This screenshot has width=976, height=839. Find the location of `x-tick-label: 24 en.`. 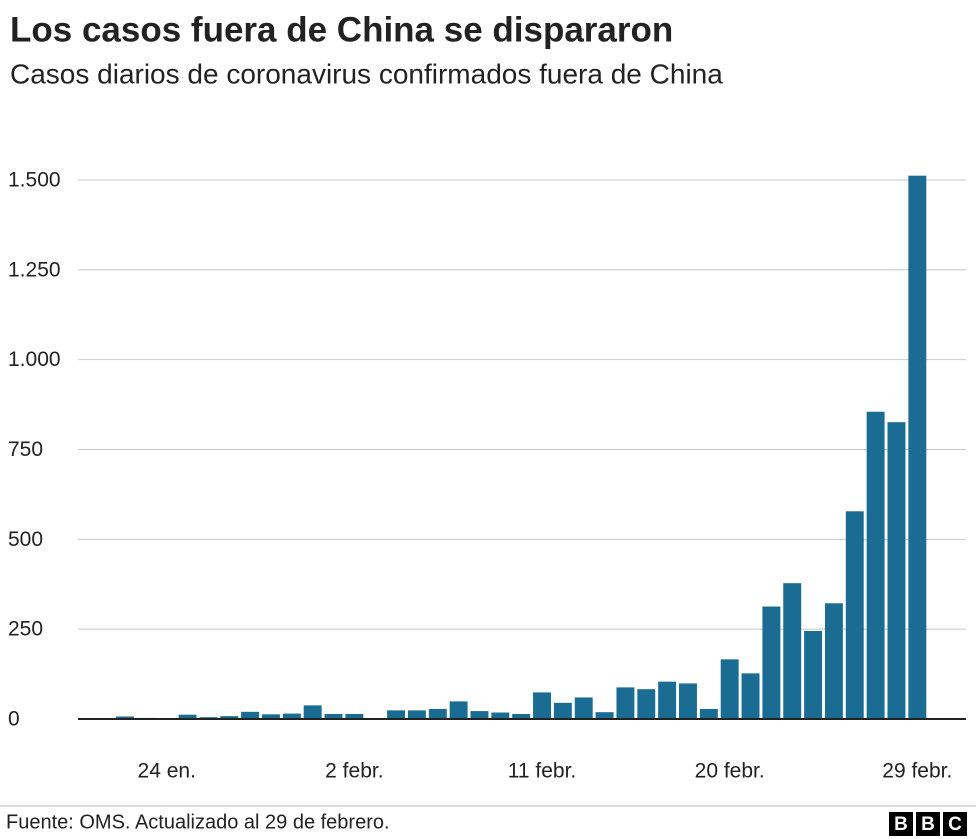

x-tick-label: 24 en. is located at coordinates (167, 771).